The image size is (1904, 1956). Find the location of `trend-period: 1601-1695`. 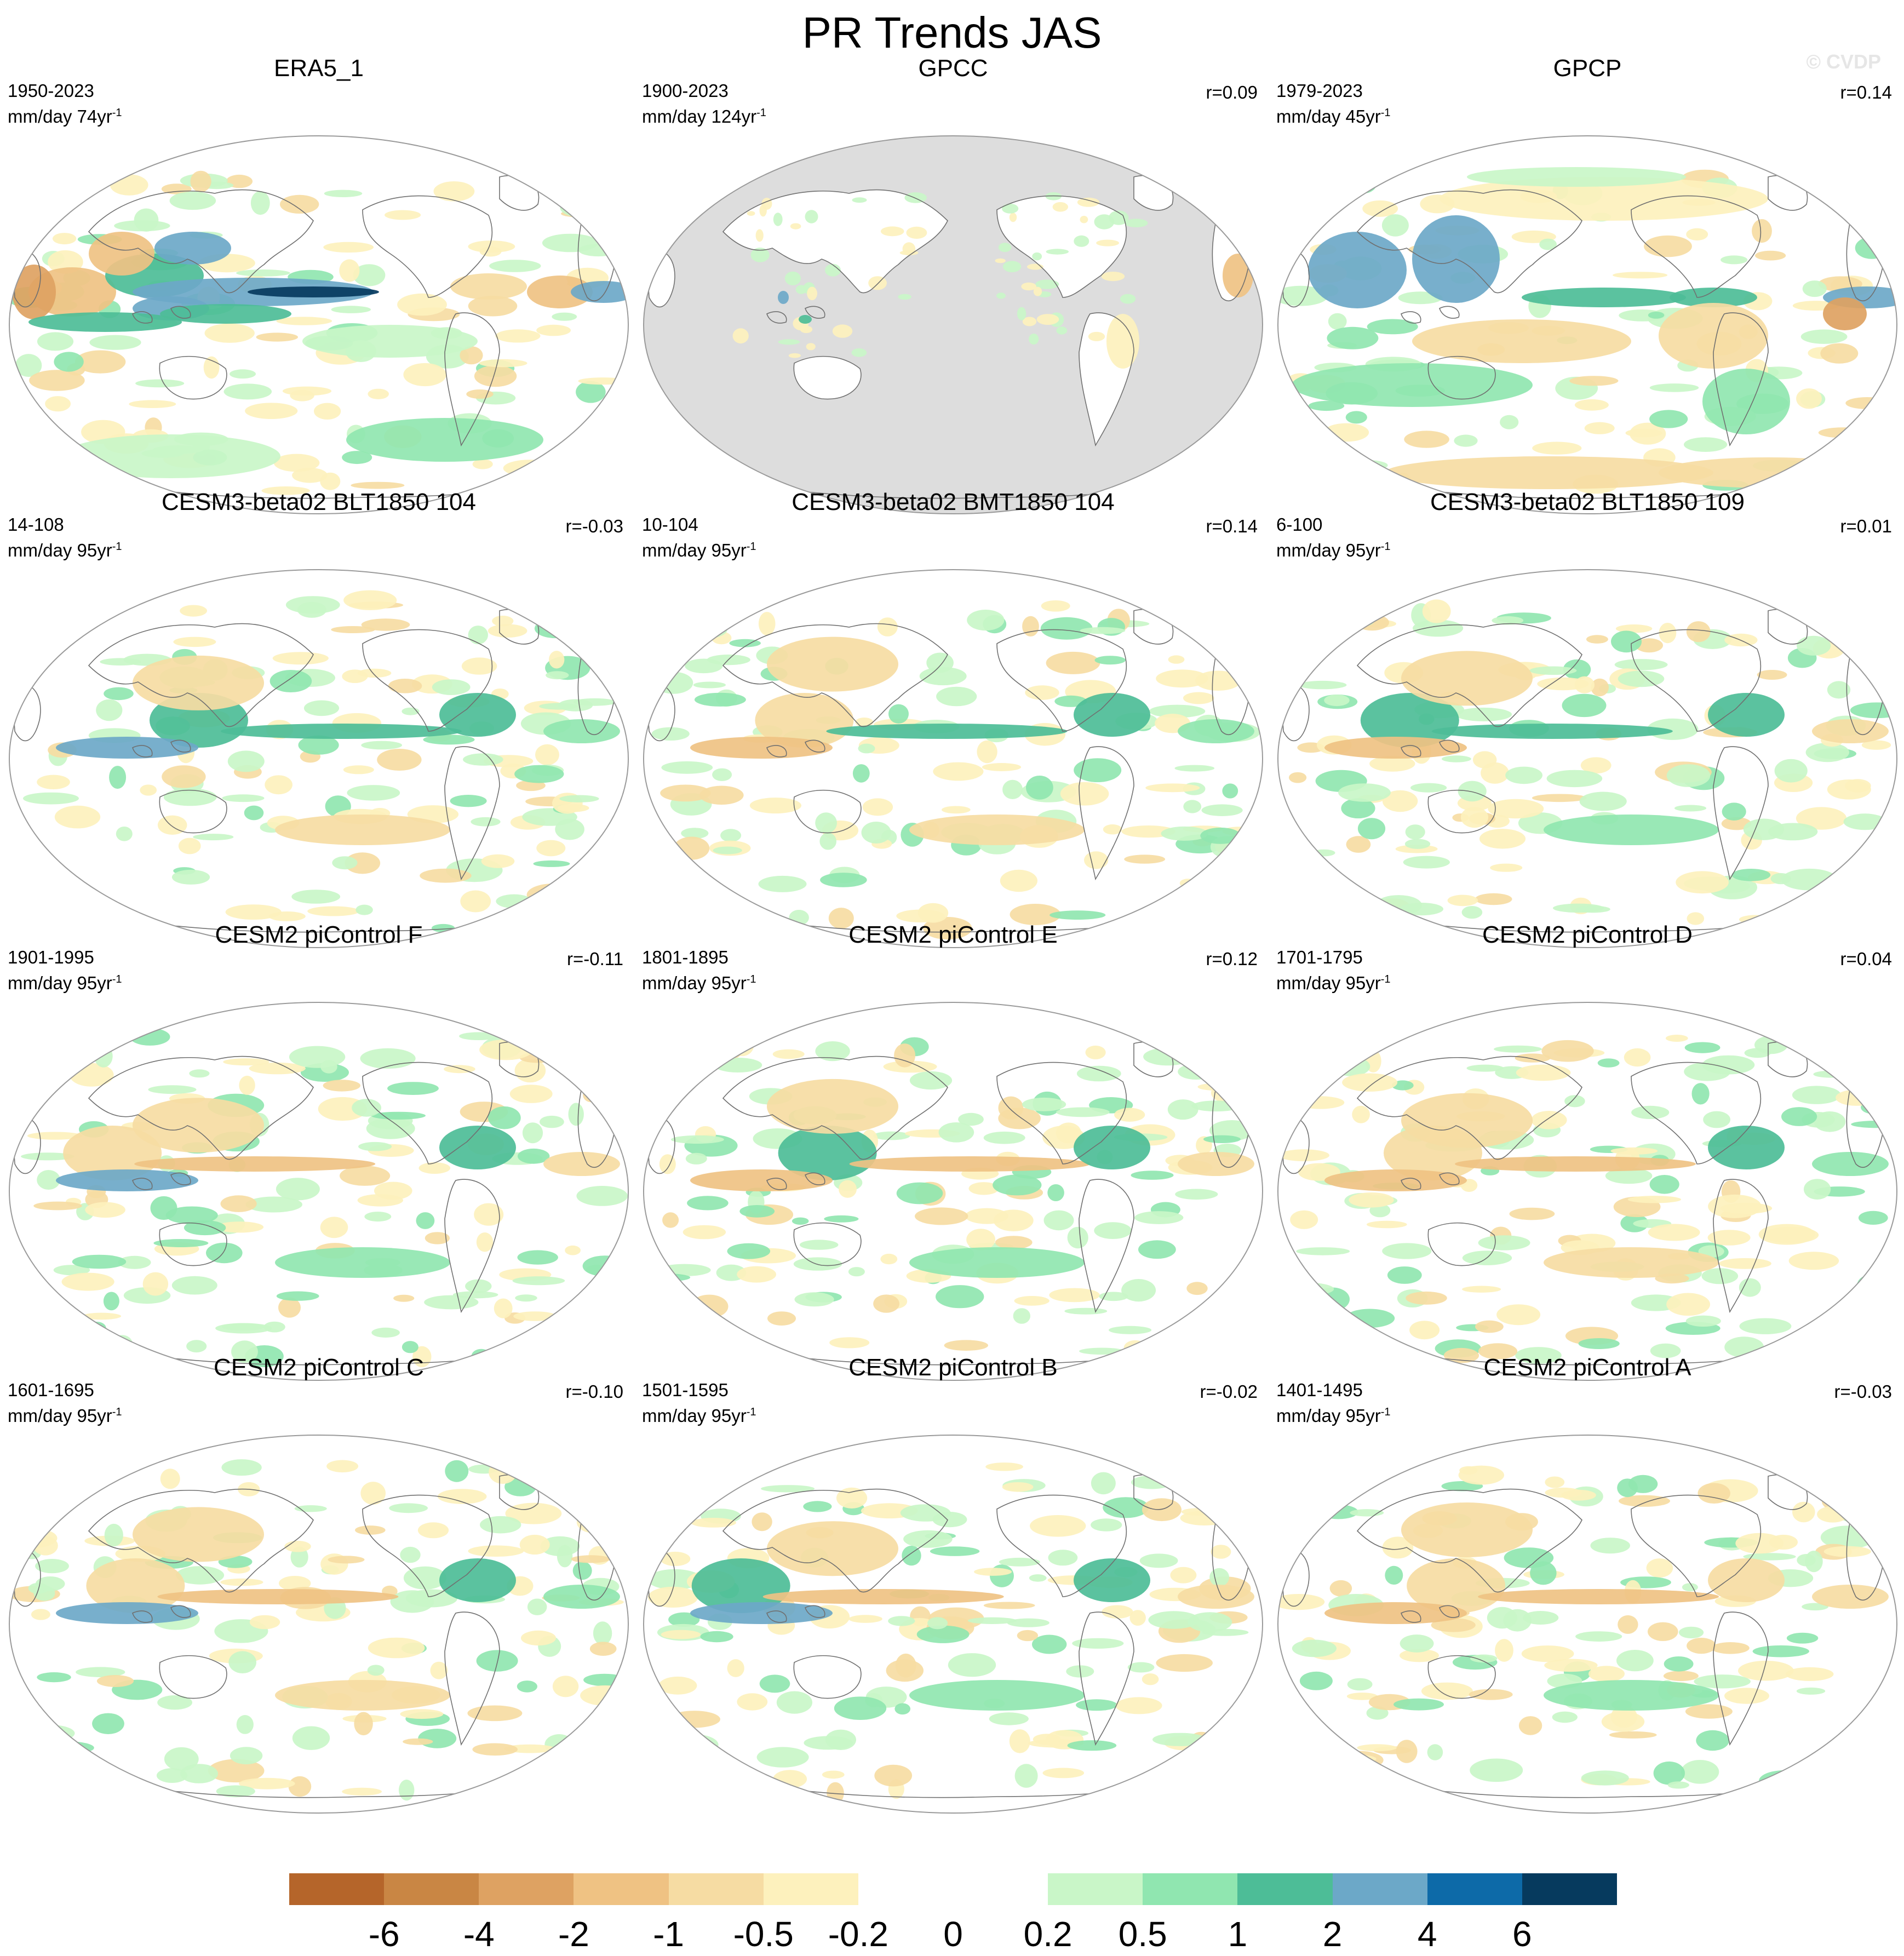

trend-period: 1601-1695 is located at coordinates (51, 1390).